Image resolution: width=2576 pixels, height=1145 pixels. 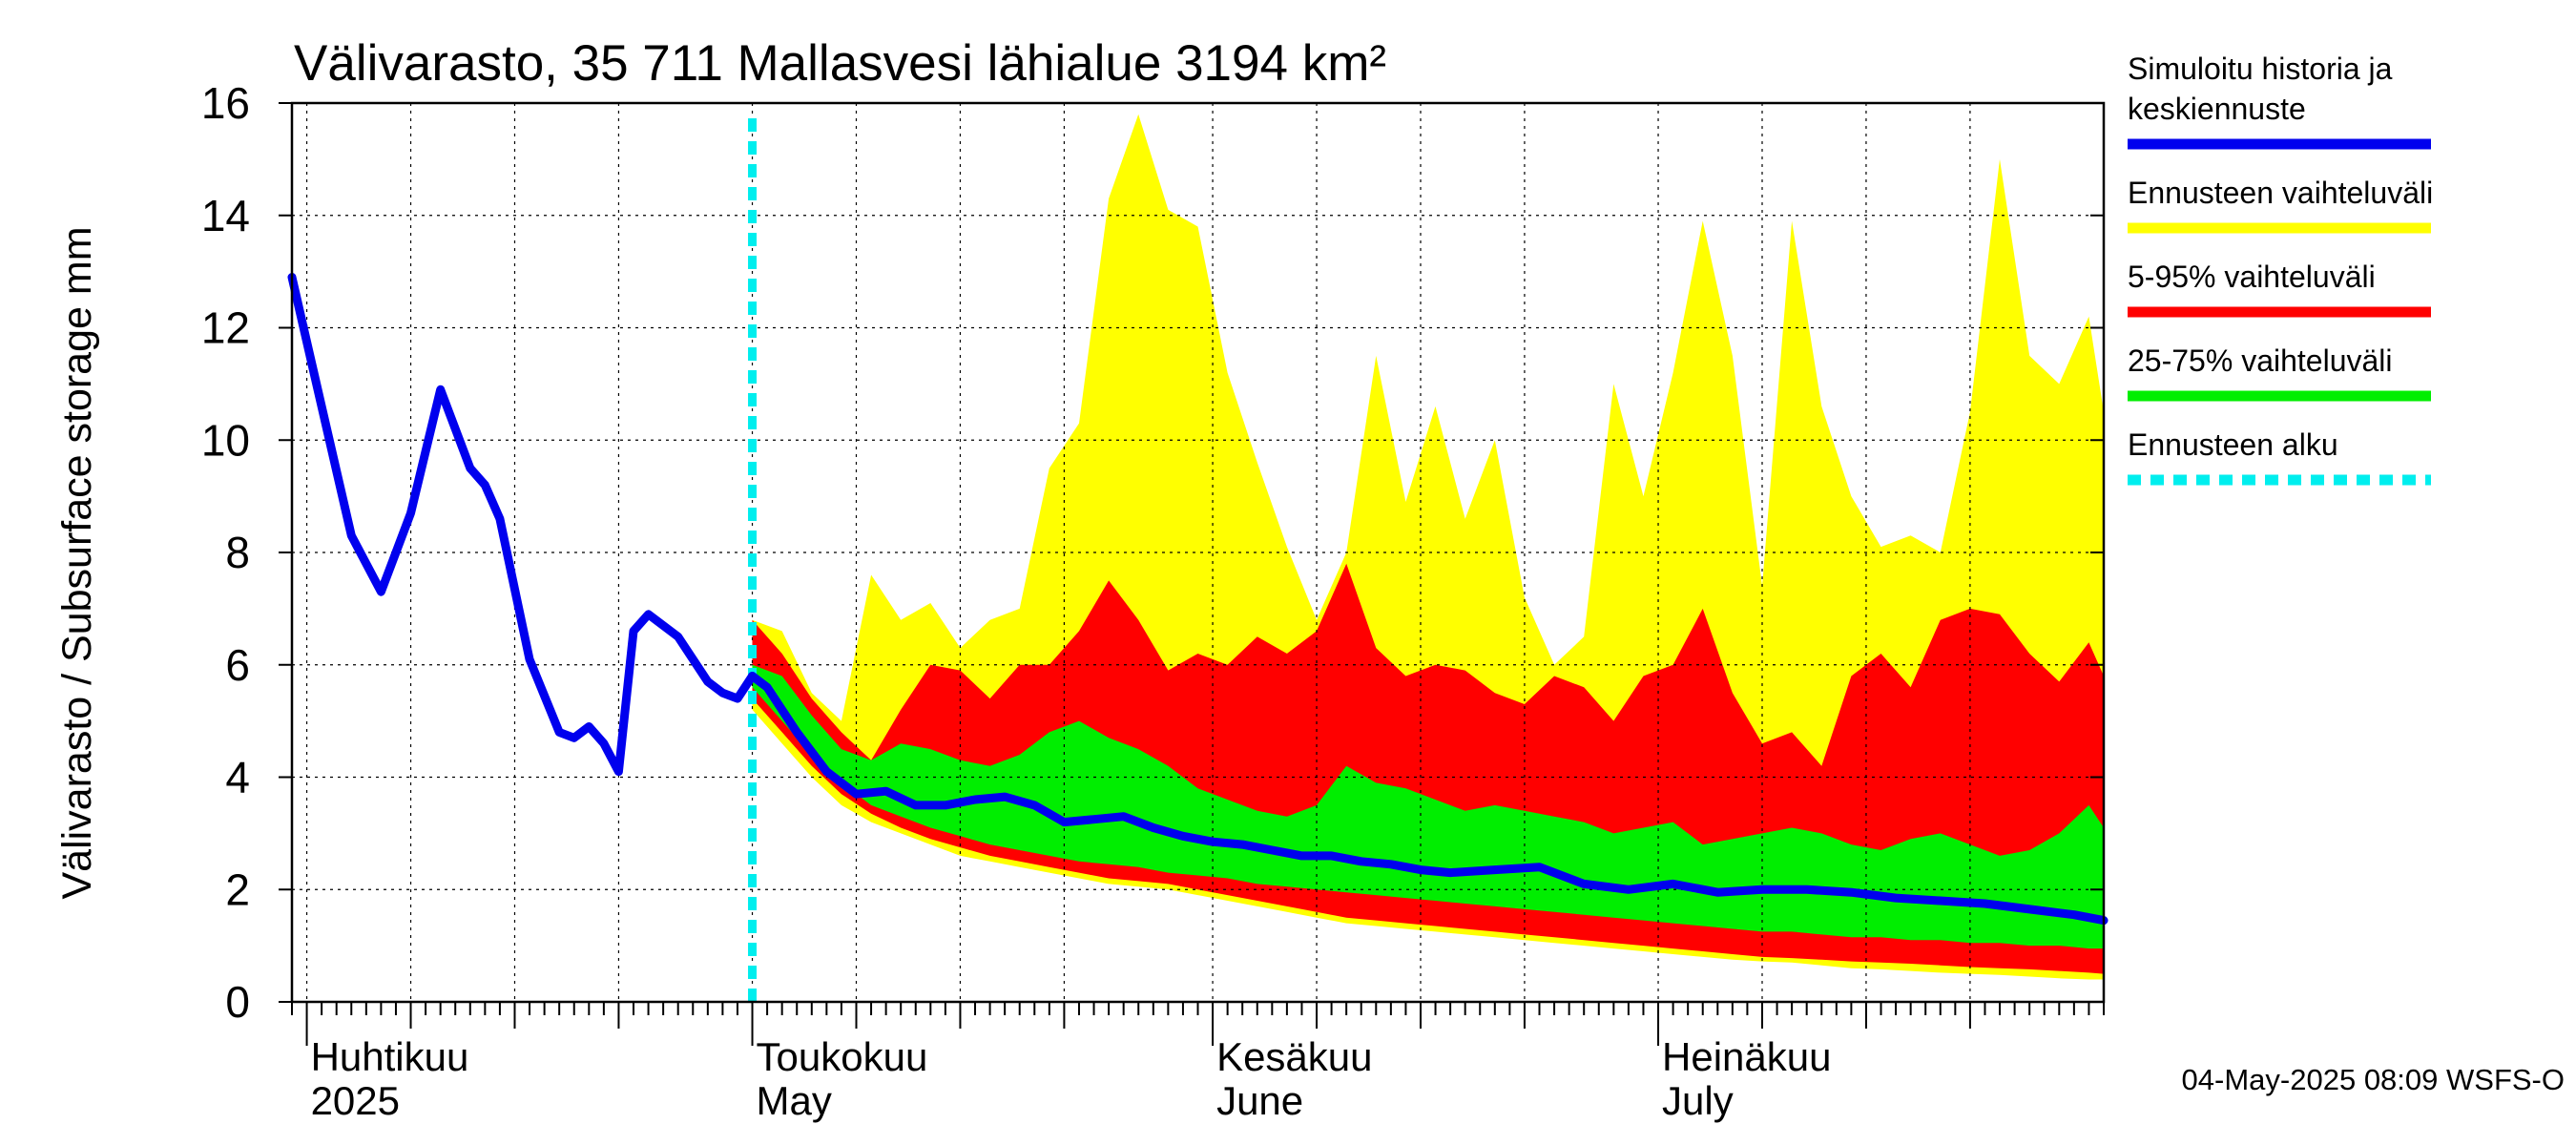 I want to click on legend-label: 5-95% vaihteluväli, so click(x=2252, y=277).